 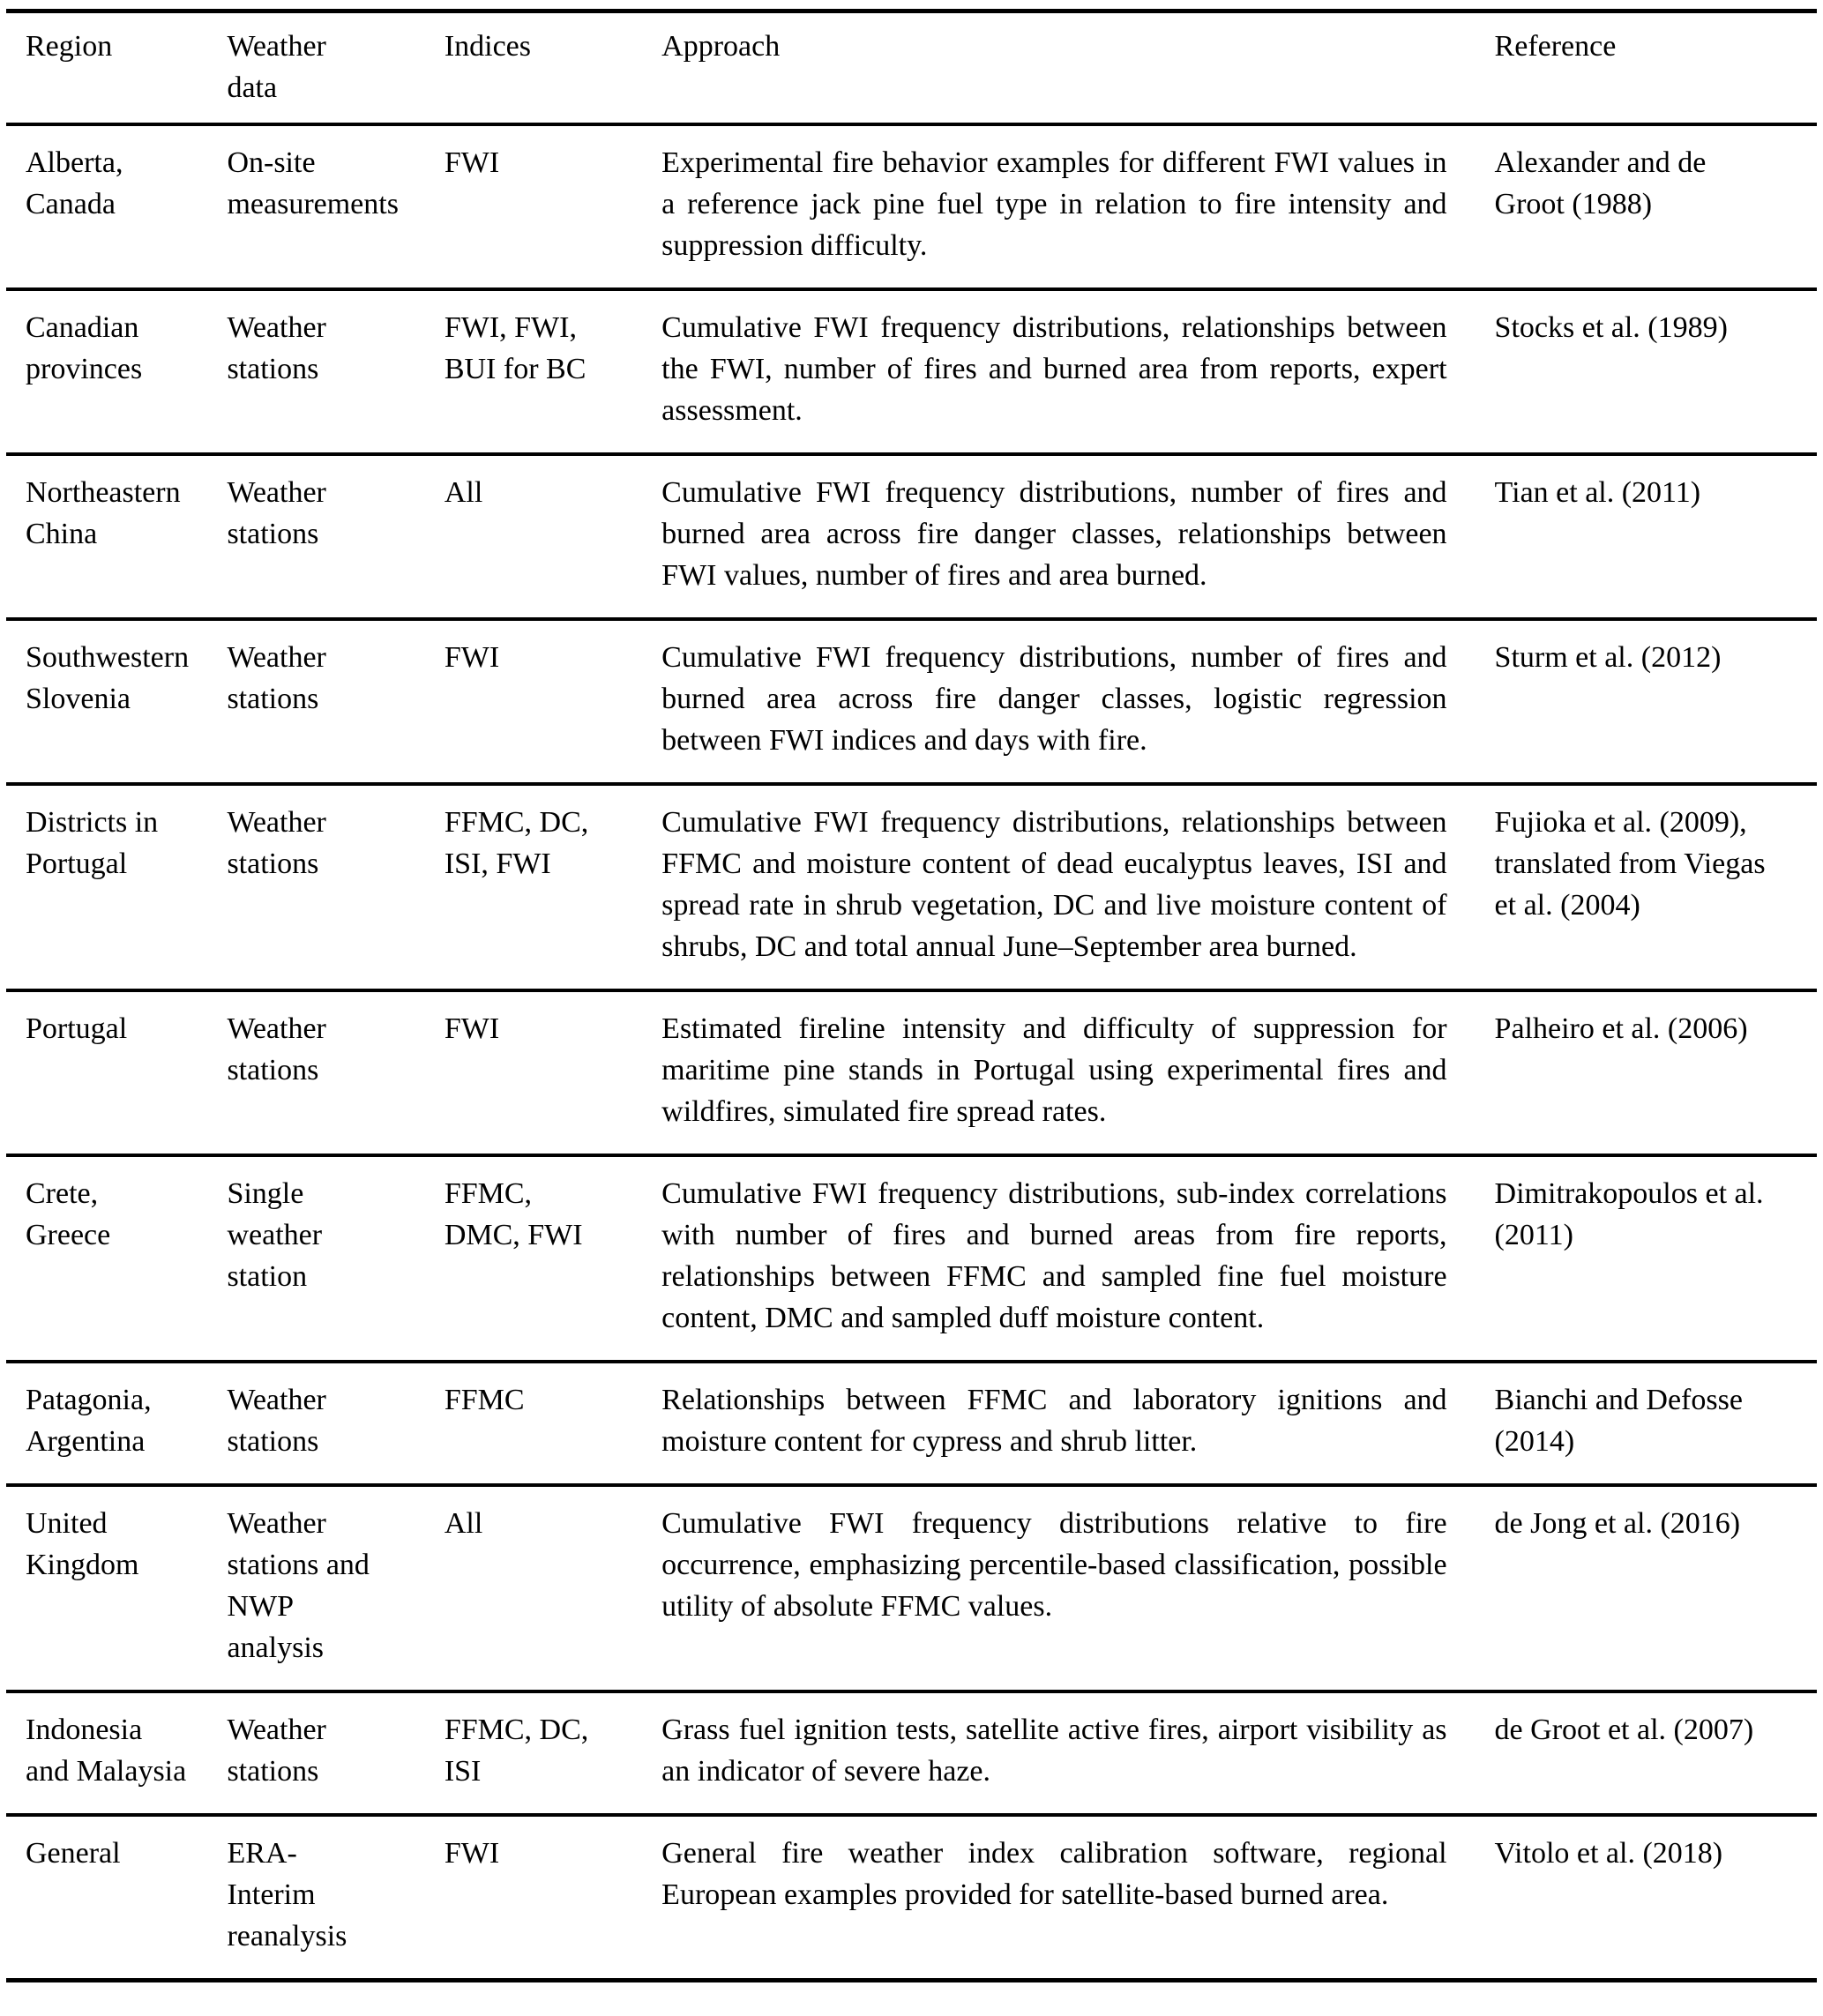 What do you see at coordinates (1624, 1730) in the screenshot?
I see `reference-cell: de Groot et al. (2007)` at bounding box center [1624, 1730].